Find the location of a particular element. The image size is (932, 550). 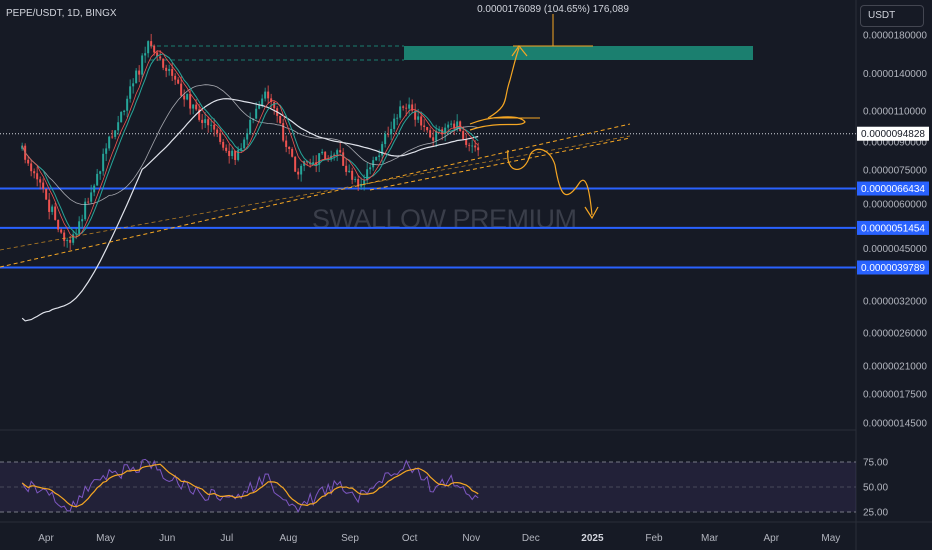

rsi-axis-label: 25.00 is located at coordinates (875, 513).